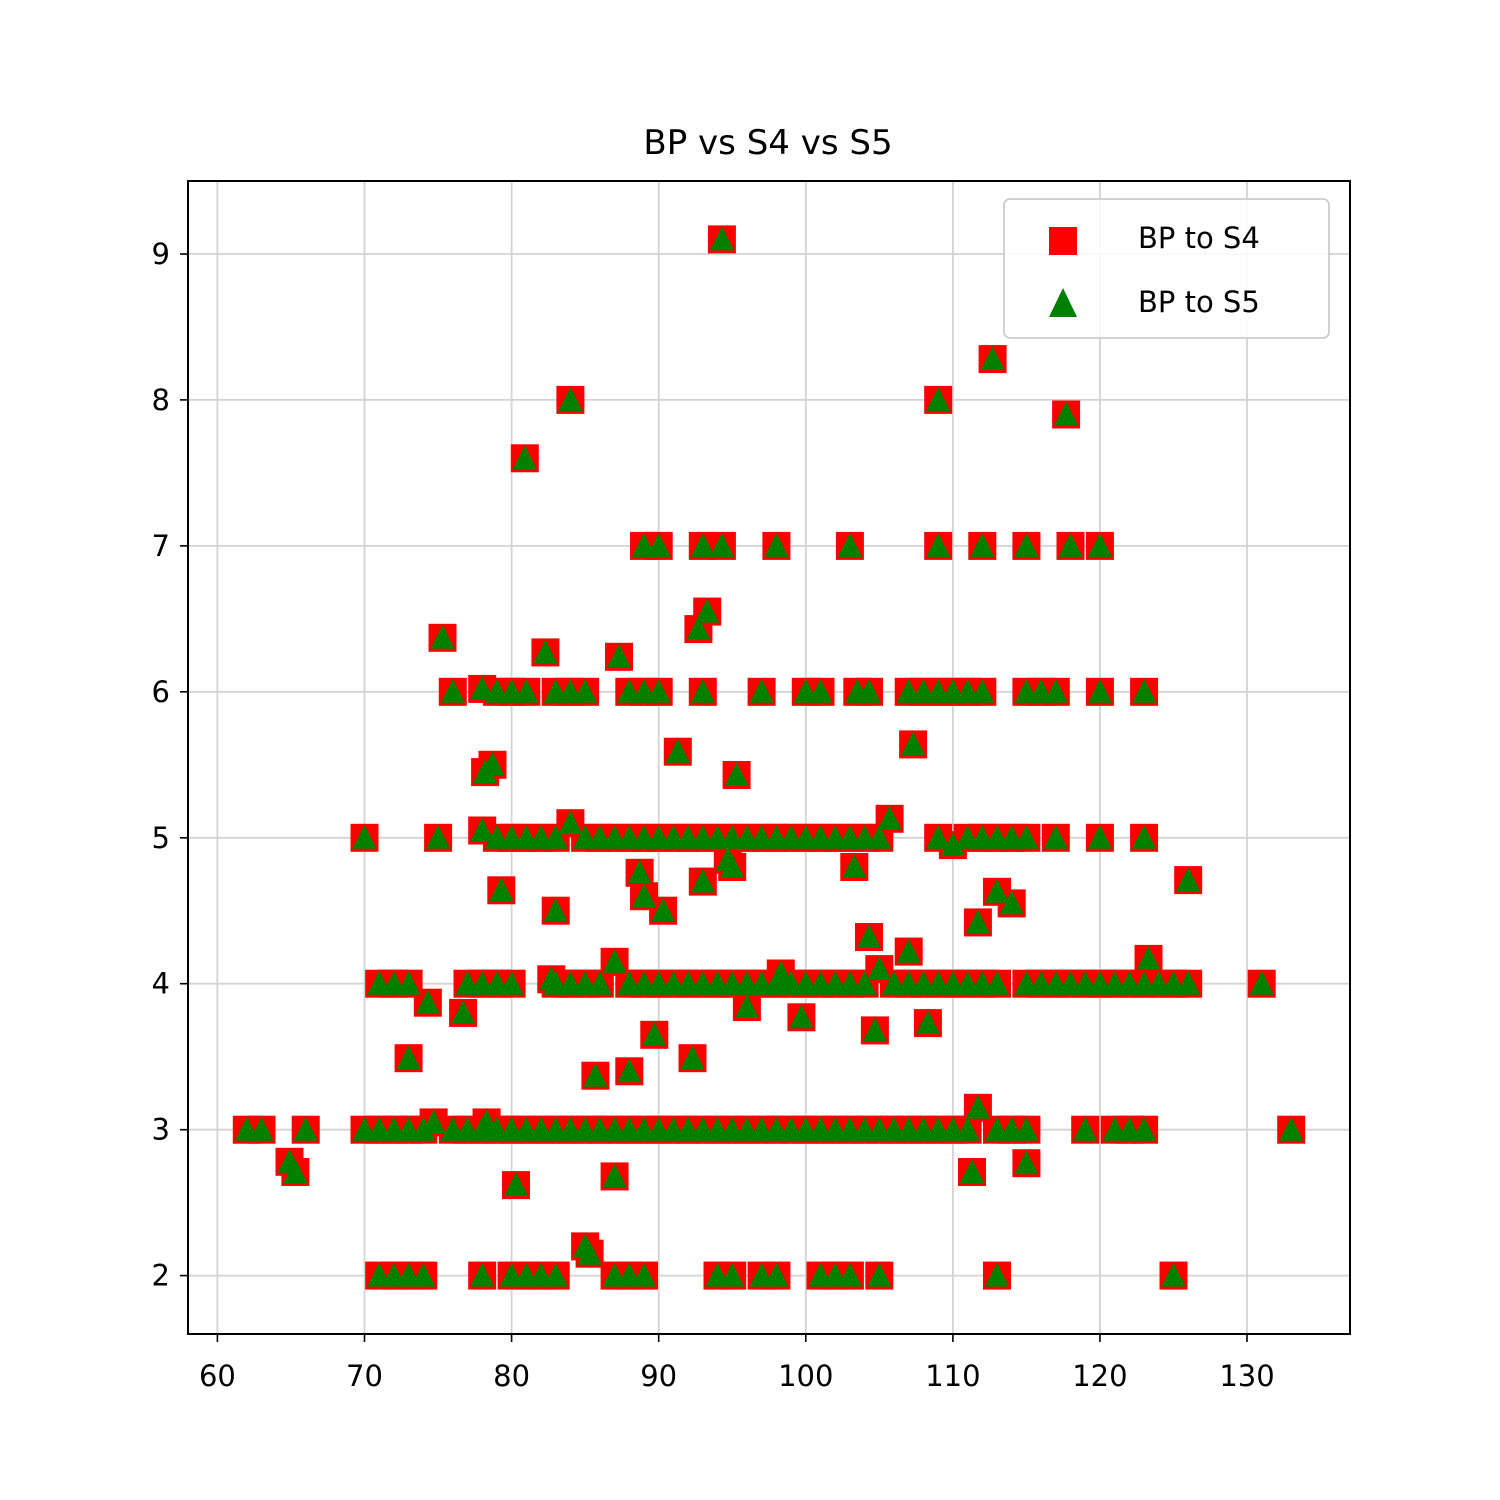 Image resolution: width=1500 pixels, height=1500 pixels. Describe the element at coordinates (161, 838) in the screenshot. I see `y-tick-label: 5` at that location.